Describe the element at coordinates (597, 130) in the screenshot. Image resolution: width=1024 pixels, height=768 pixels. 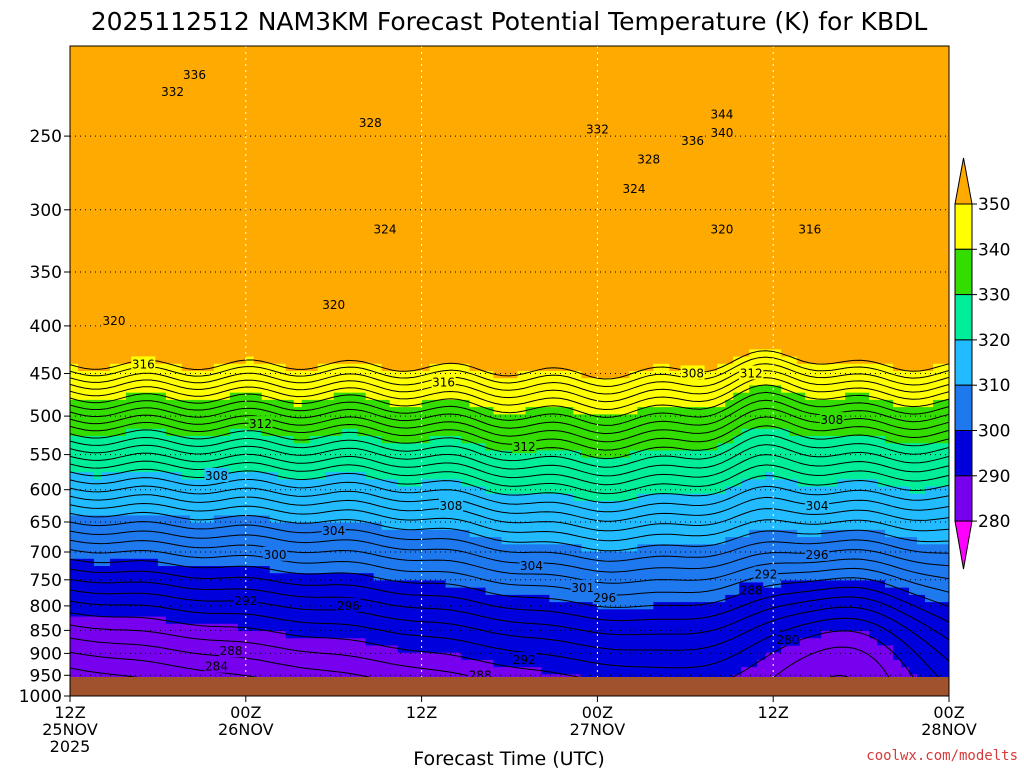
I see `contour-label: 332` at that location.